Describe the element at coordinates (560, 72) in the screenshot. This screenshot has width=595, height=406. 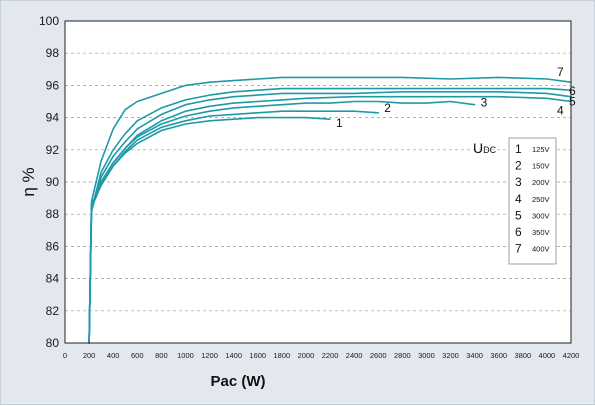
I see `series-end-label-7: 7` at that location.